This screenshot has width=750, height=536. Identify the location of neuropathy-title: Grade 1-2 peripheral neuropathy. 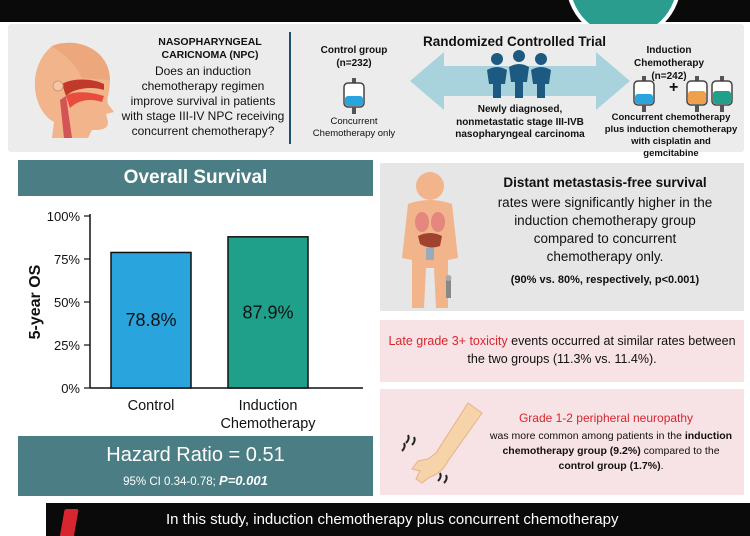
(606, 418).